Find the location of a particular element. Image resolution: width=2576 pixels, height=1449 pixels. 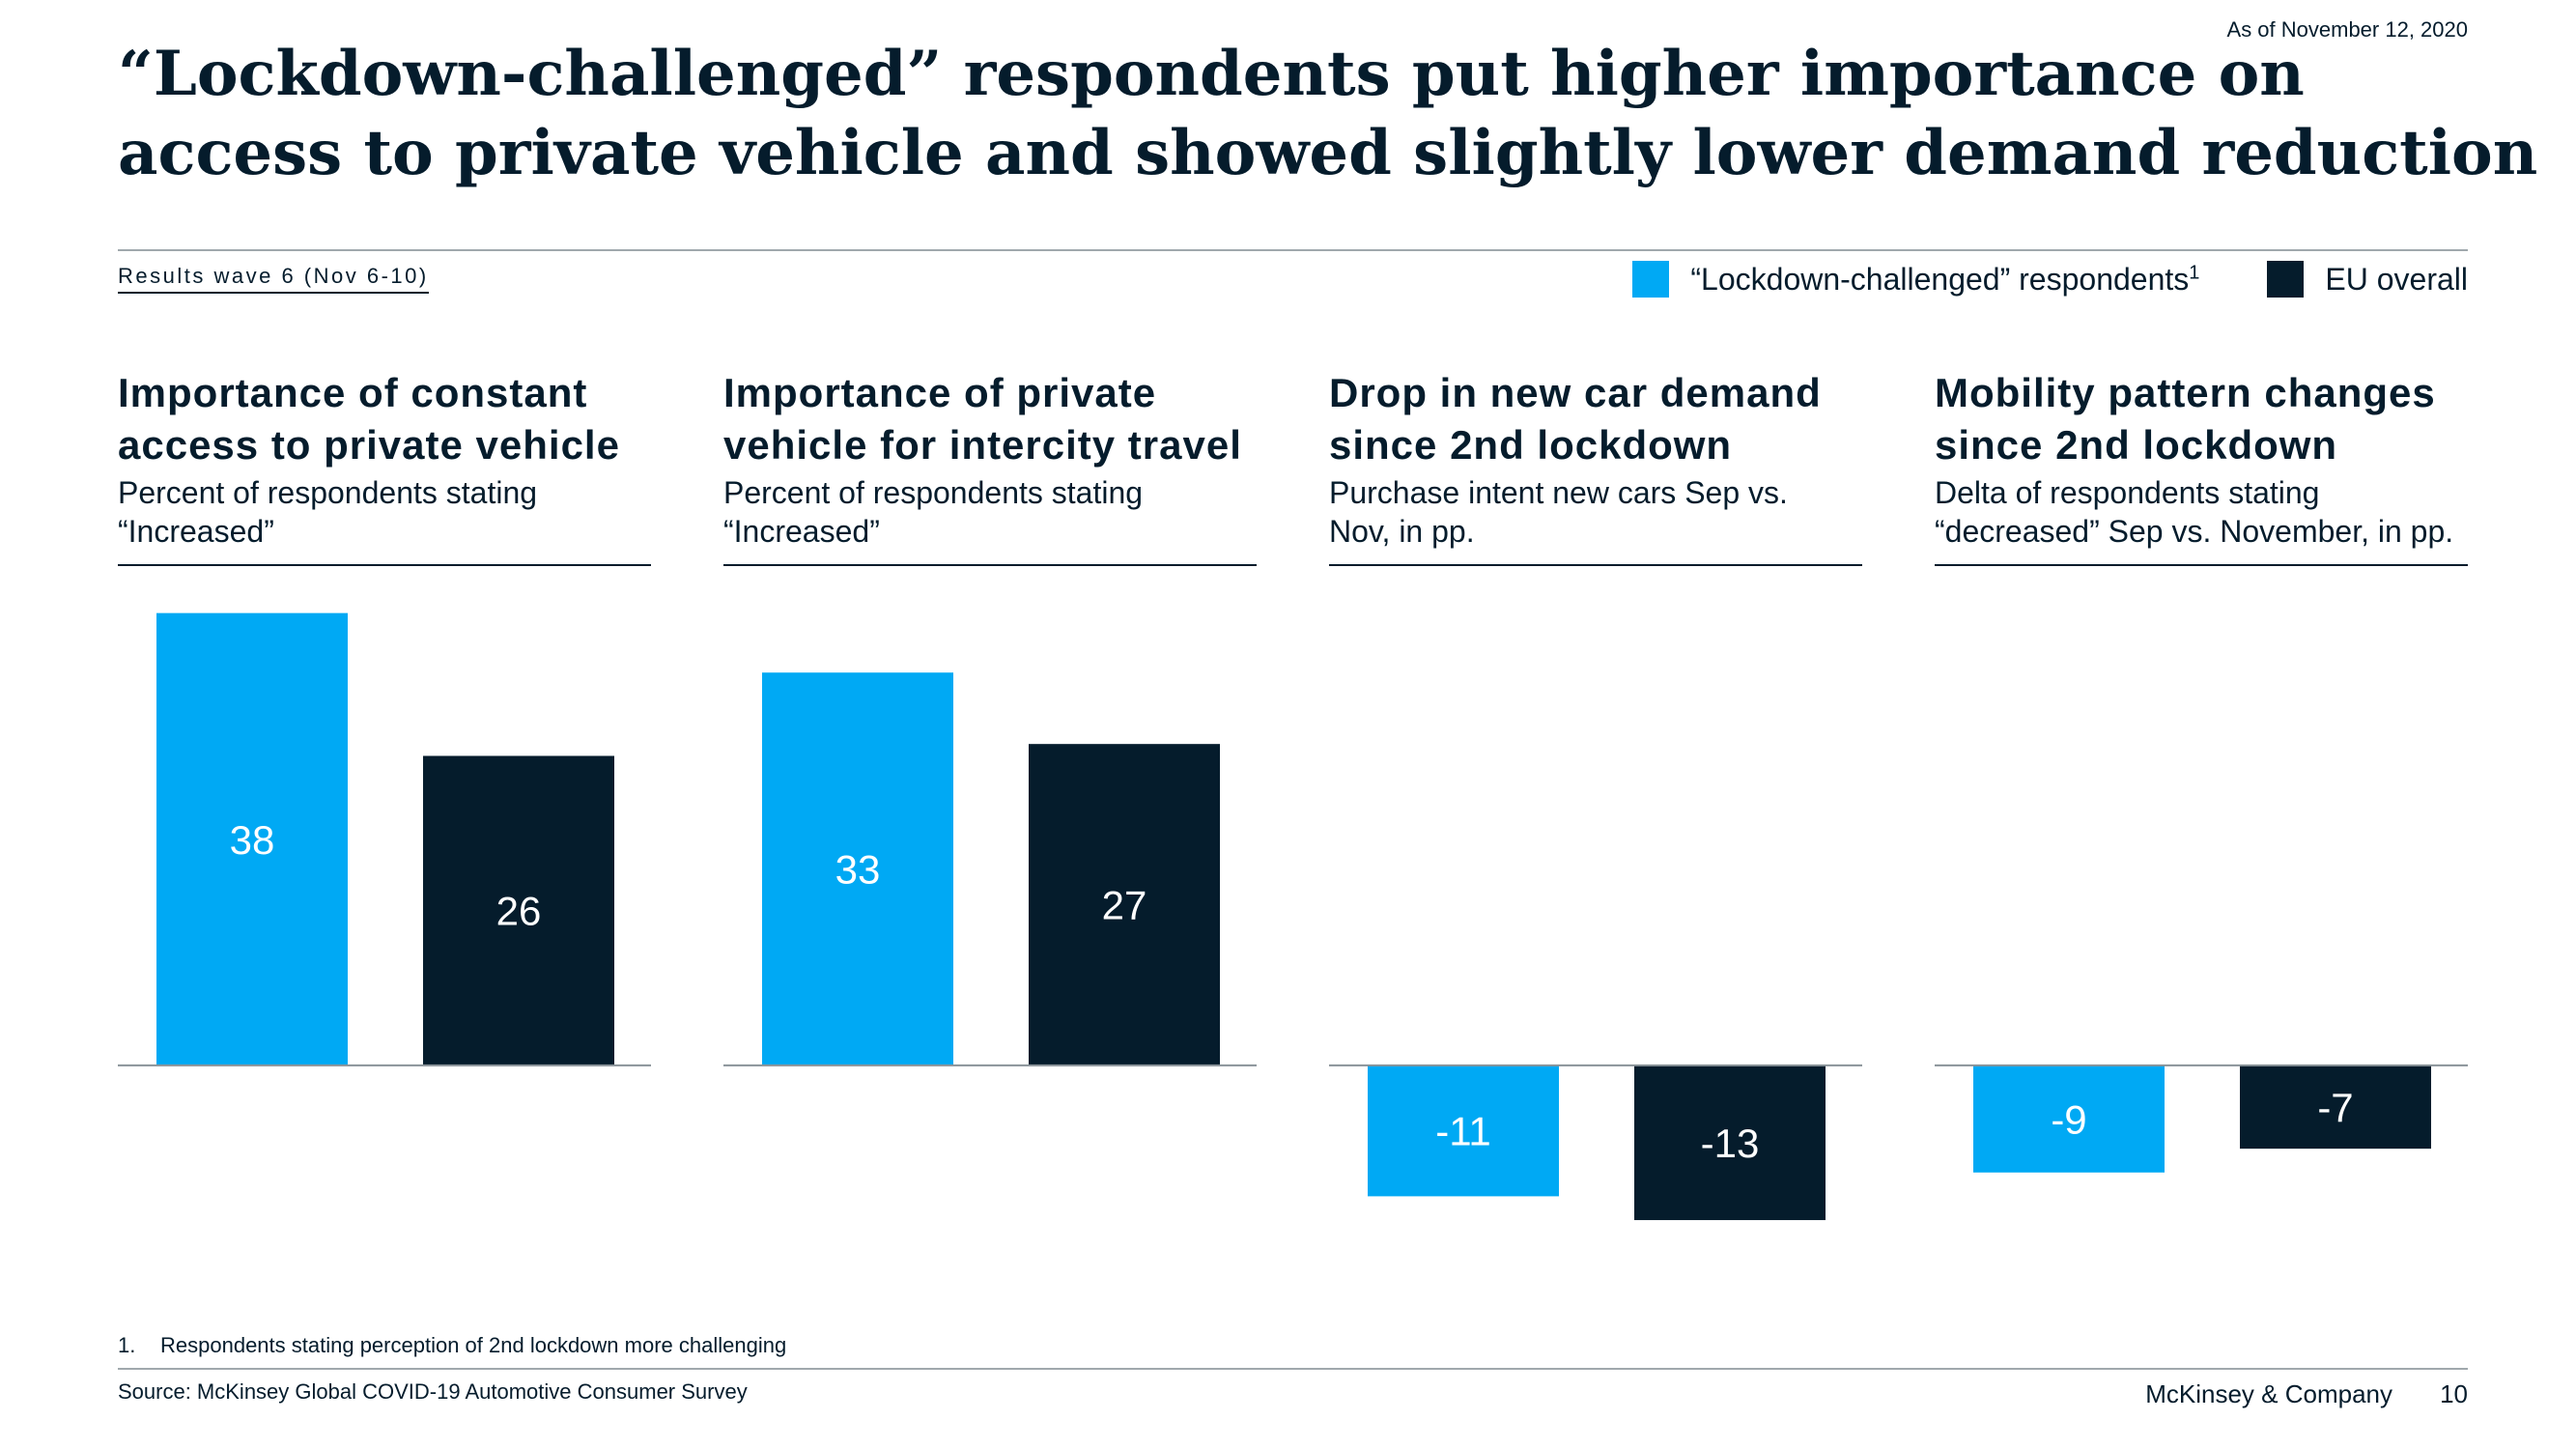

legend-swatch-lockdown is located at coordinates (1651, 279).